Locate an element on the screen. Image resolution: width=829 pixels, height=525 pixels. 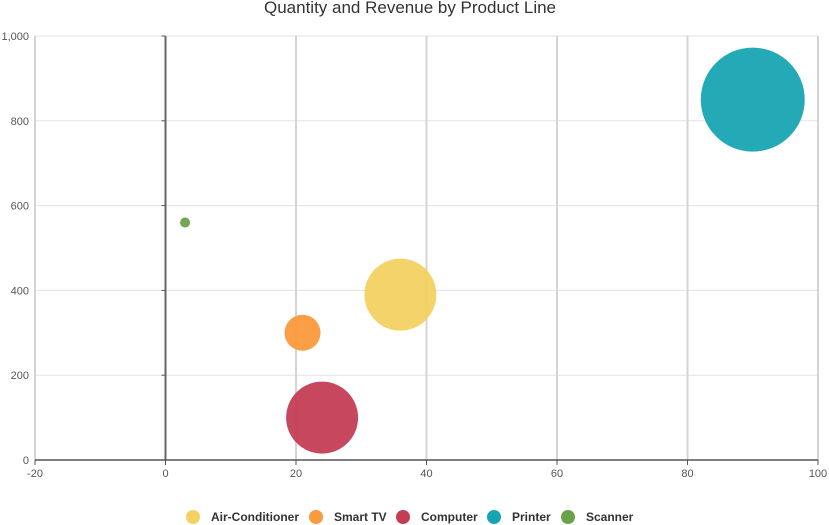
legend-label: Air-Conditioner is located at coordinates (255, 517).